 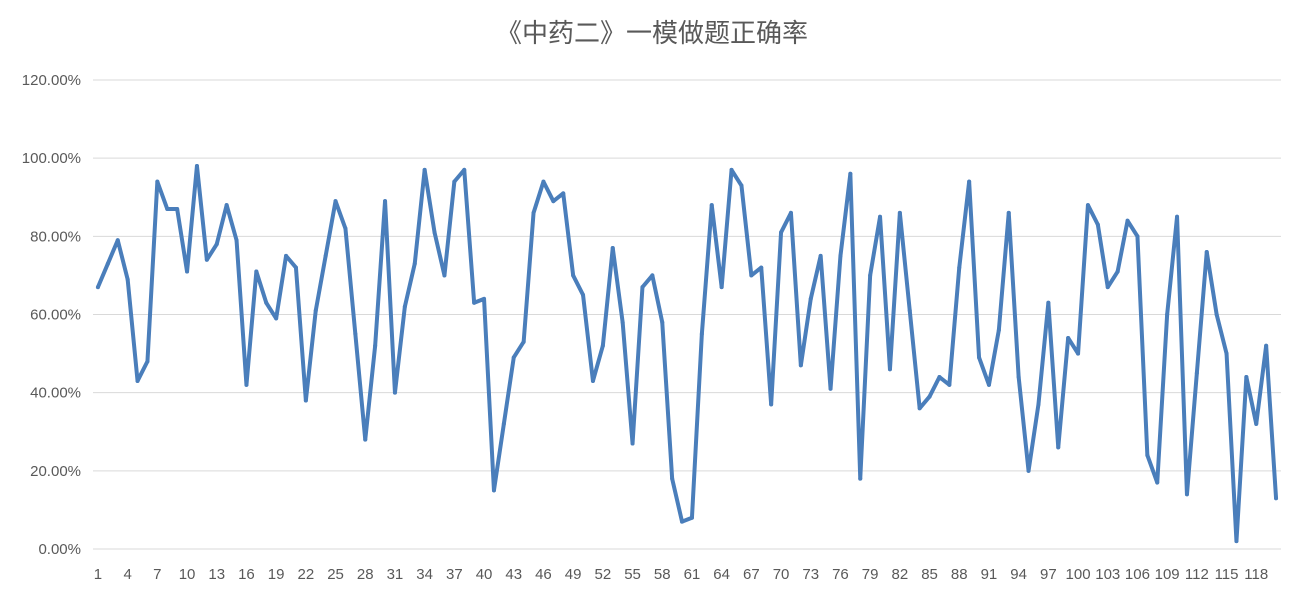 What do you see at coordinates (395, 574) in the screenshot?
I see `x-tick-label: 31` at bounding box center [395, 574].